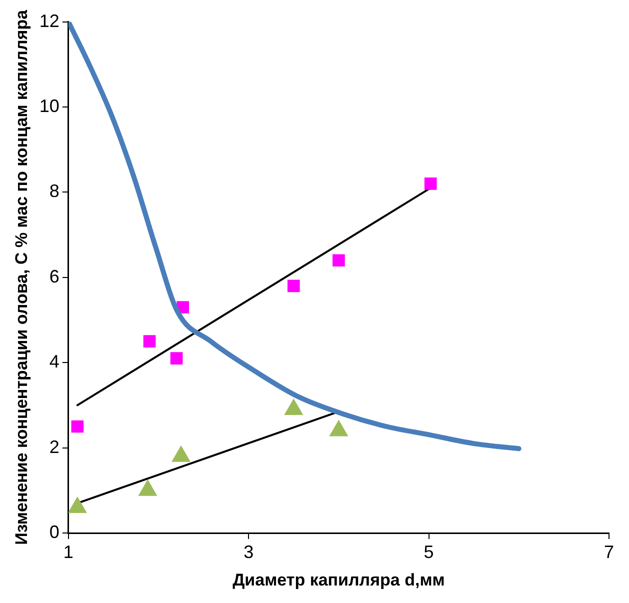 The height and width of the screenshot is (603, 629). I want to click on x-tick-label: 5, so click(429, 552).